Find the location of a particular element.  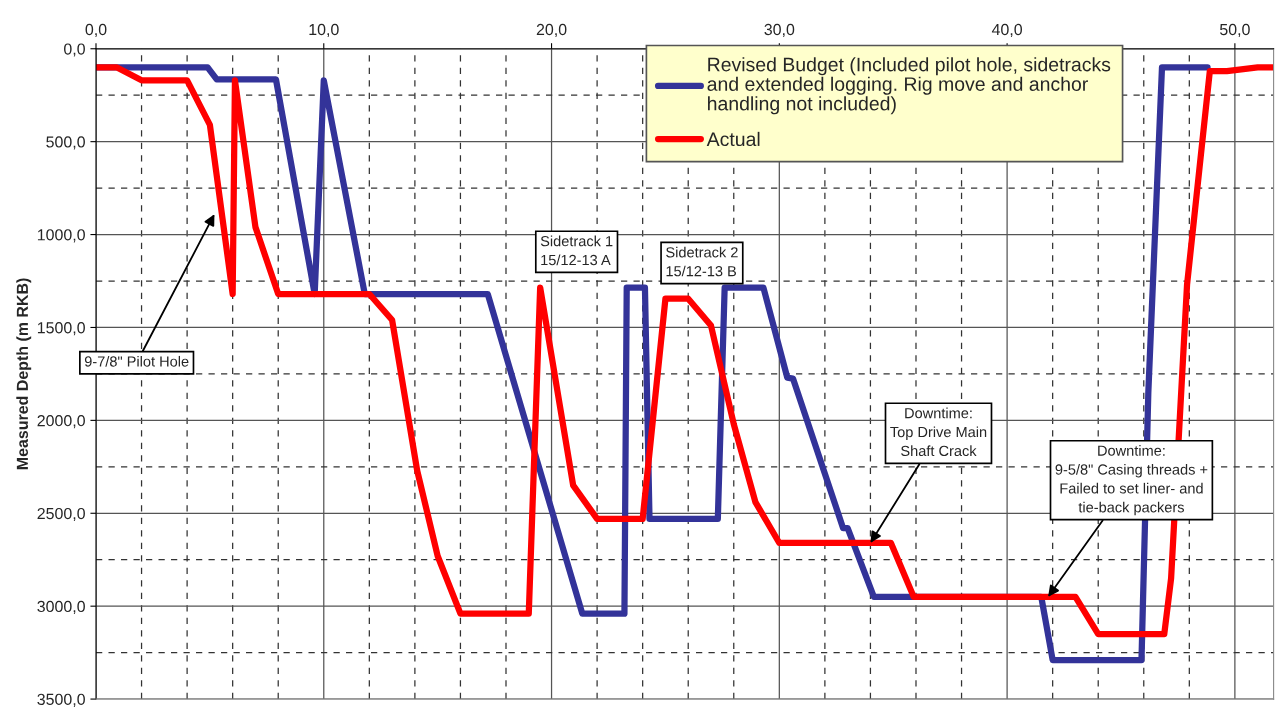

y-tick-label: 0,0 is located at coordinates (74, 50).